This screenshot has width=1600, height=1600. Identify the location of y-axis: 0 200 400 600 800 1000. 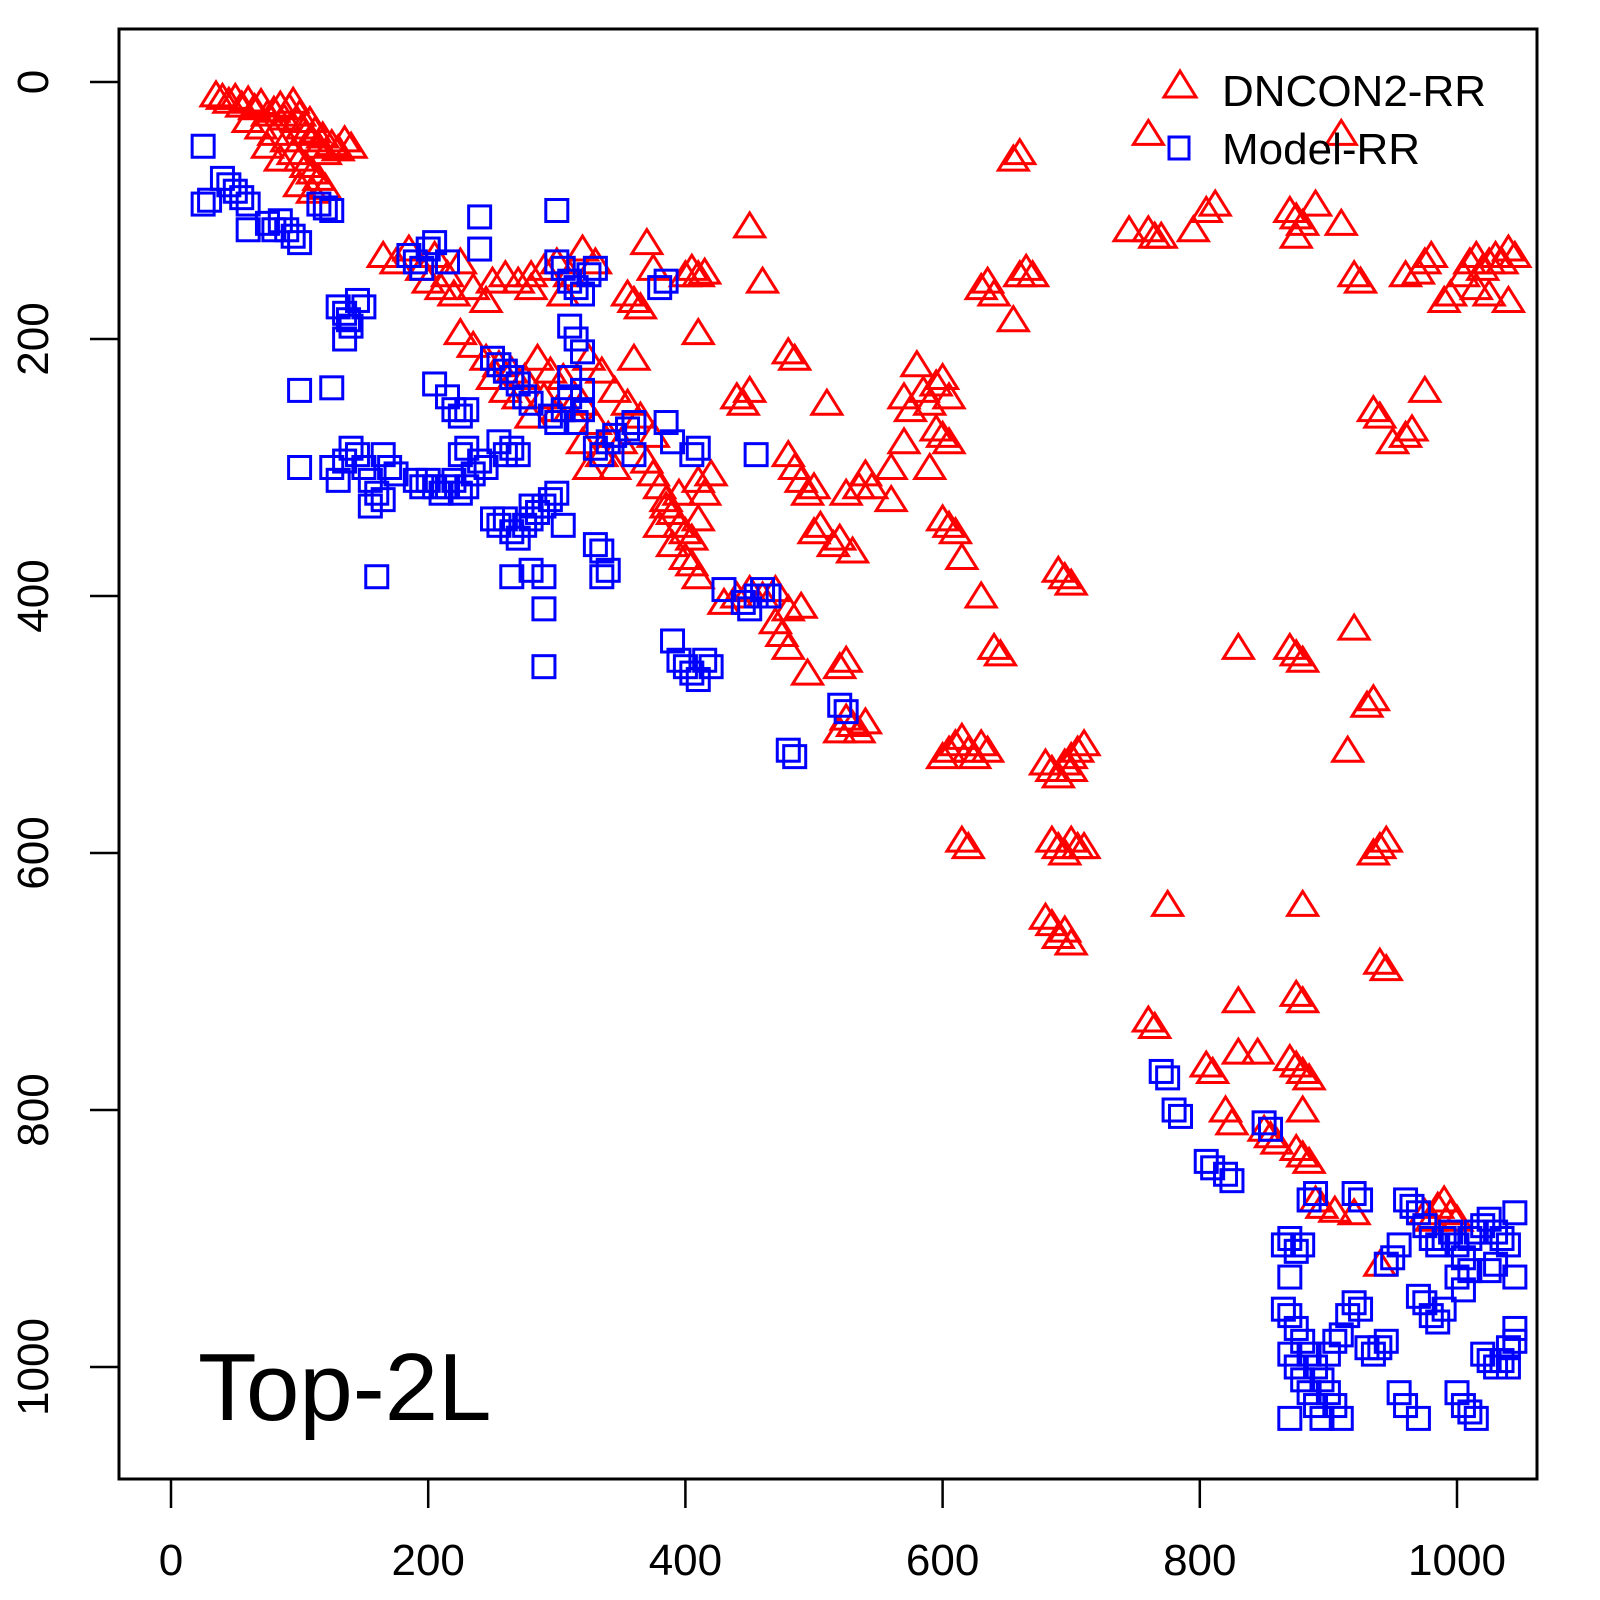
(64, 743).